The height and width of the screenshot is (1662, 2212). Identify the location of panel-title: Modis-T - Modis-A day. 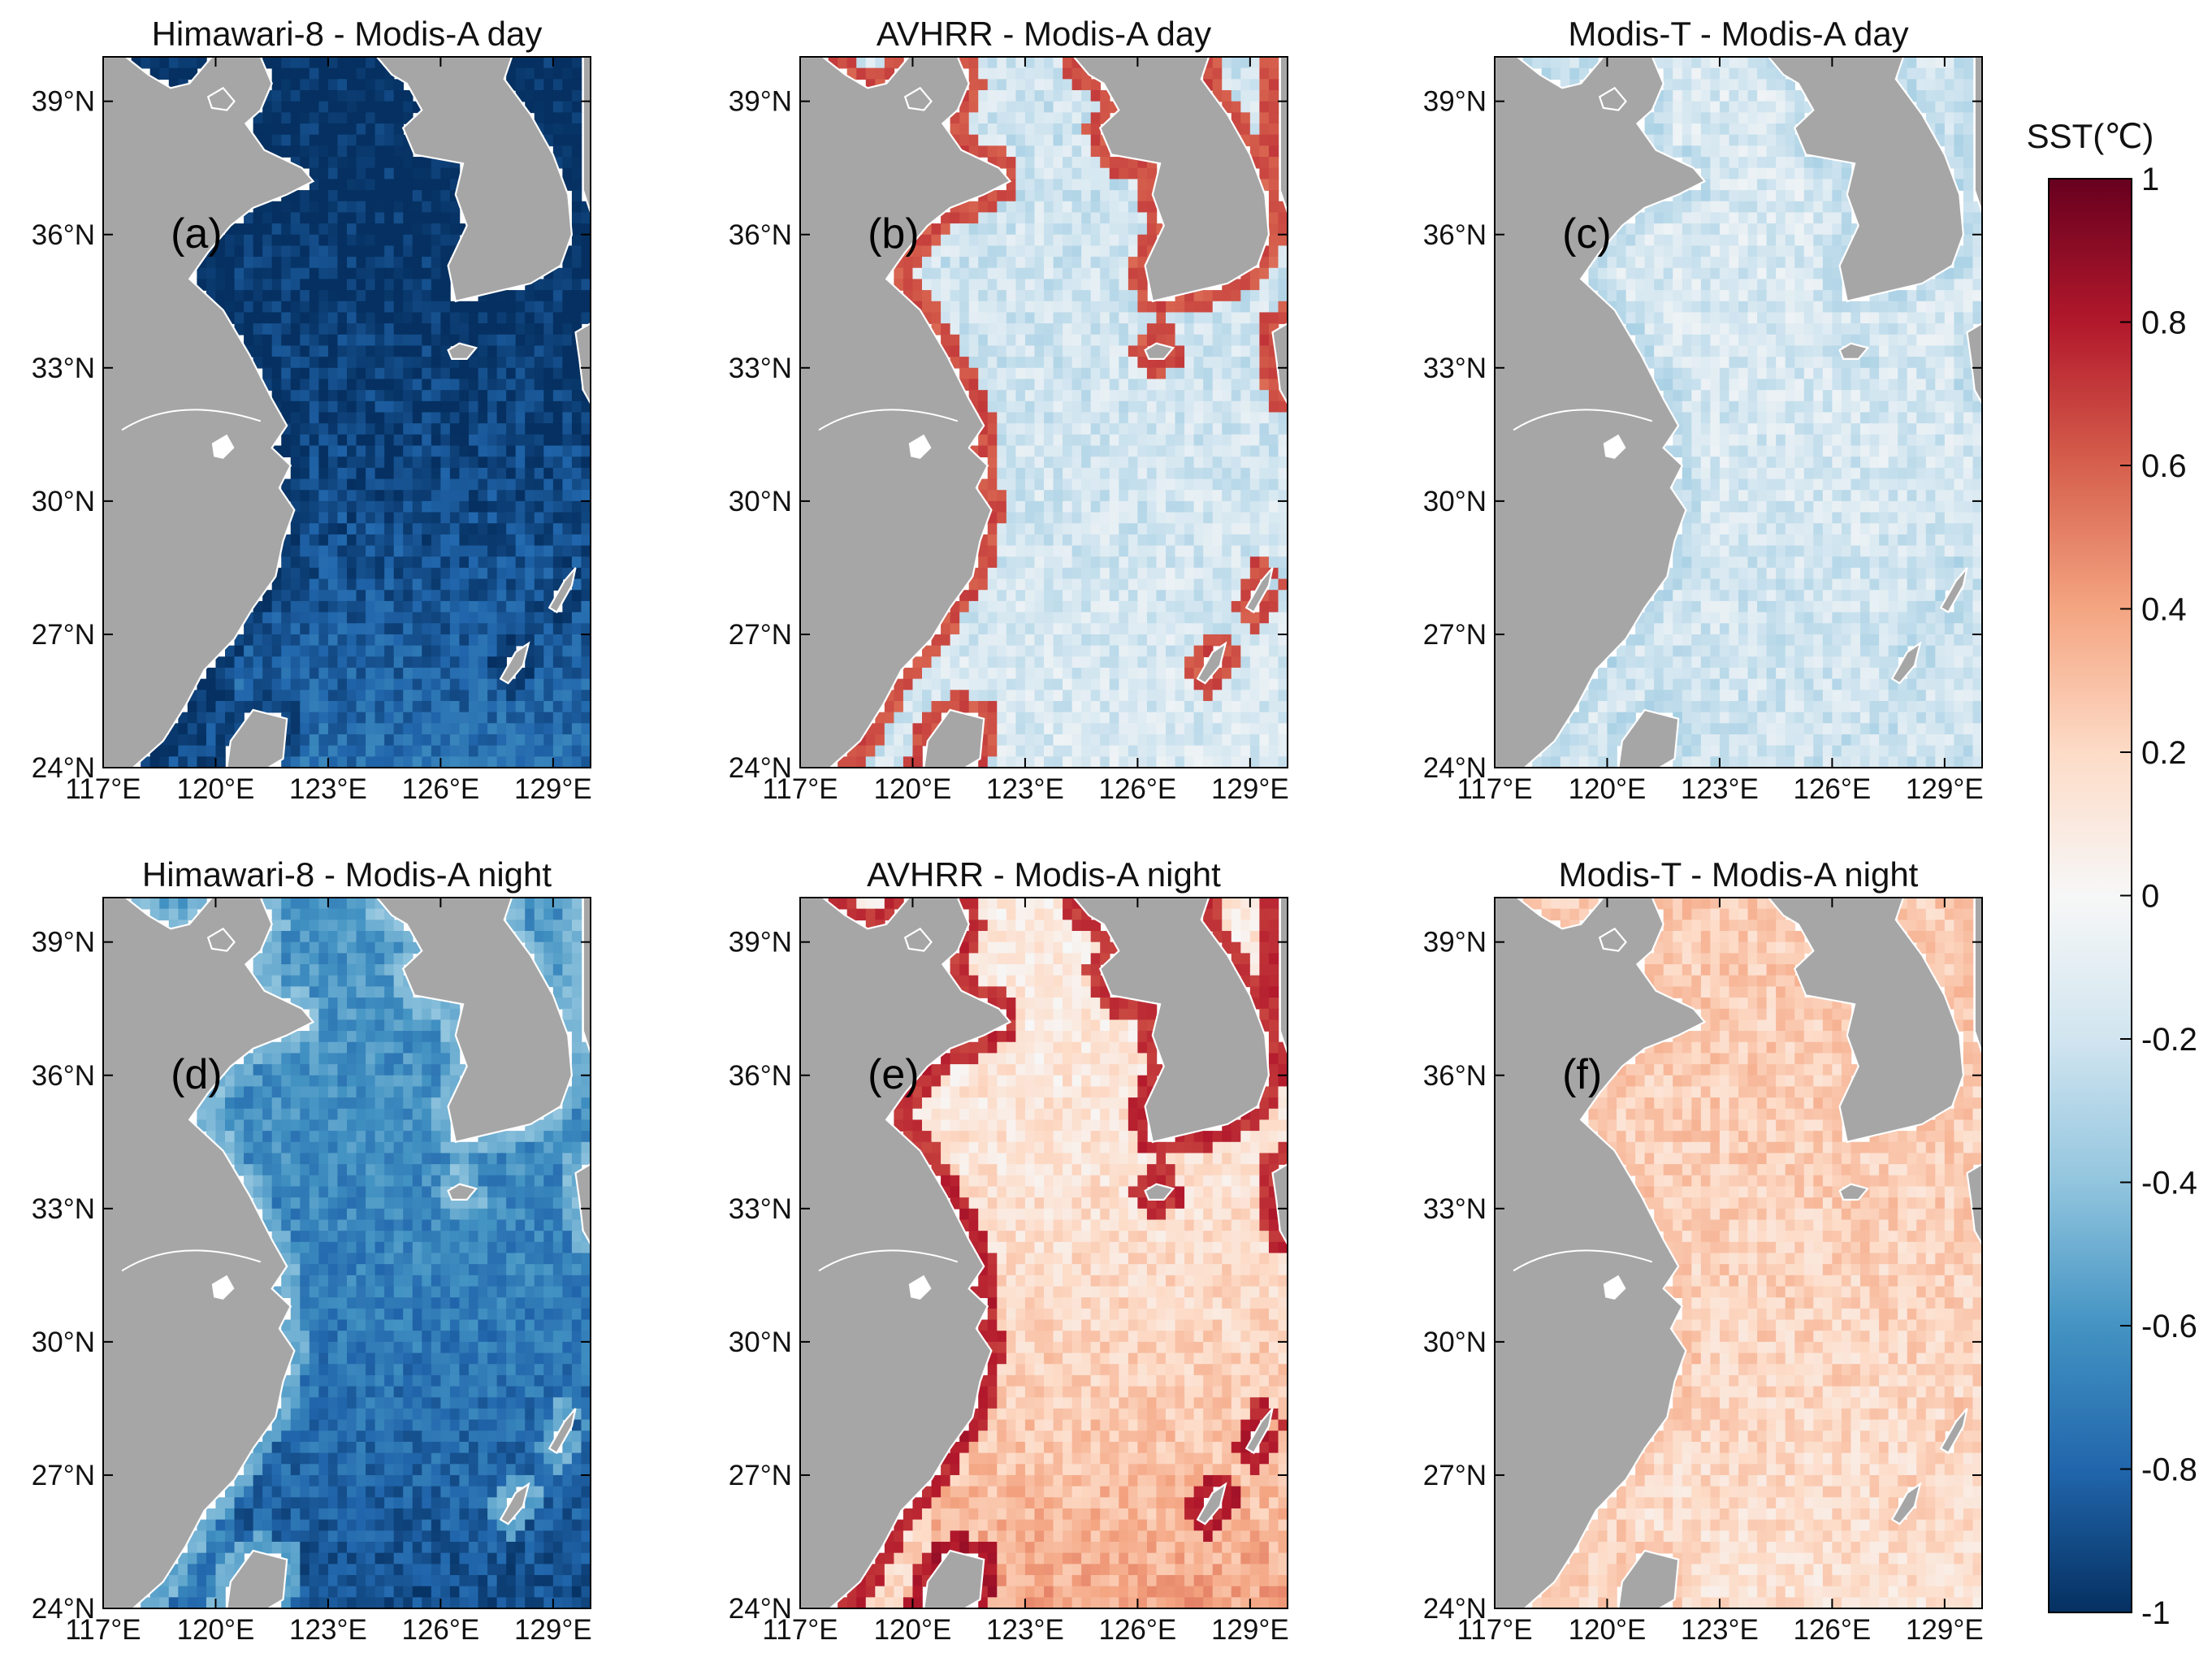
(1738, 34).